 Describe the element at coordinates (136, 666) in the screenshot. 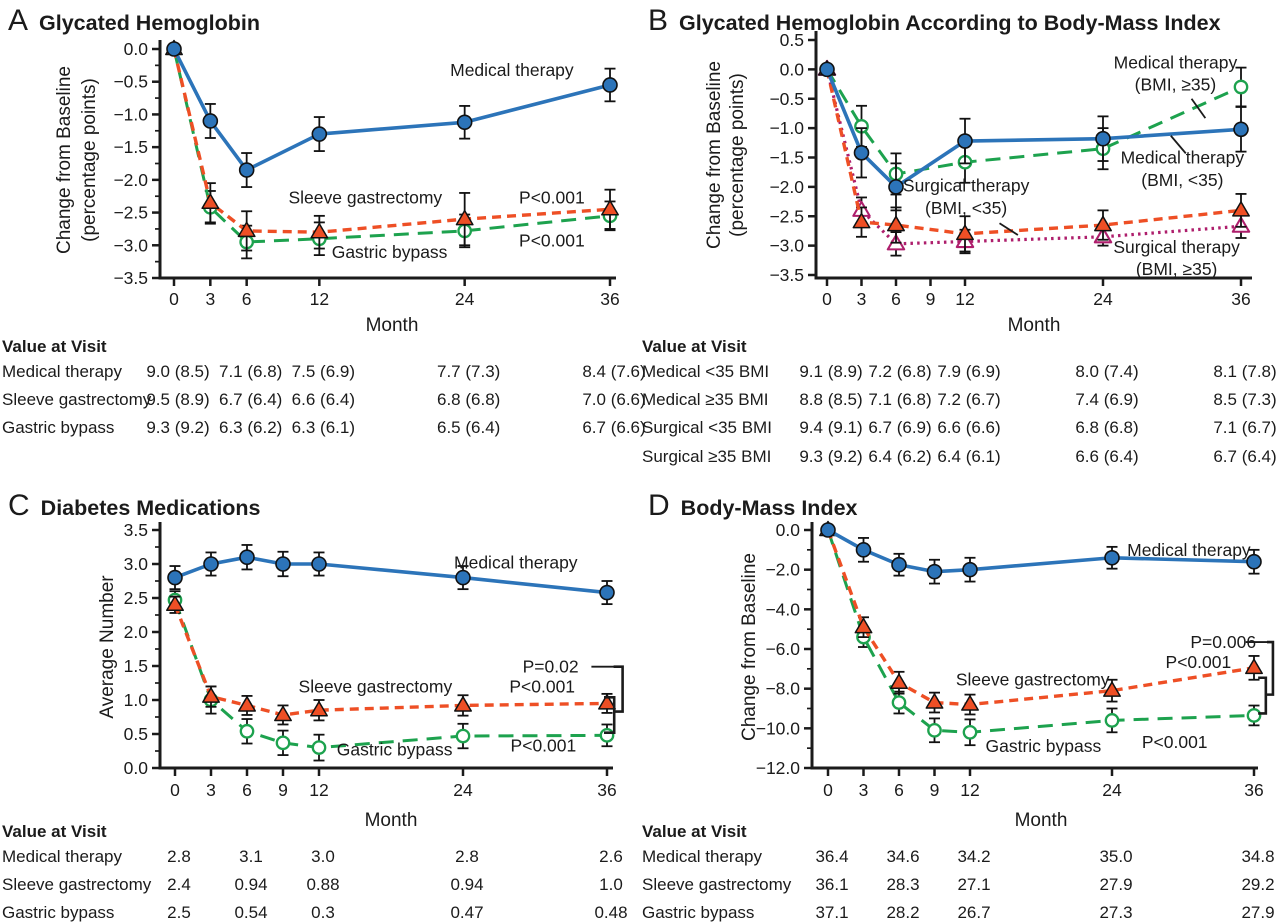

I see `svg-text: 1.5` at that location.